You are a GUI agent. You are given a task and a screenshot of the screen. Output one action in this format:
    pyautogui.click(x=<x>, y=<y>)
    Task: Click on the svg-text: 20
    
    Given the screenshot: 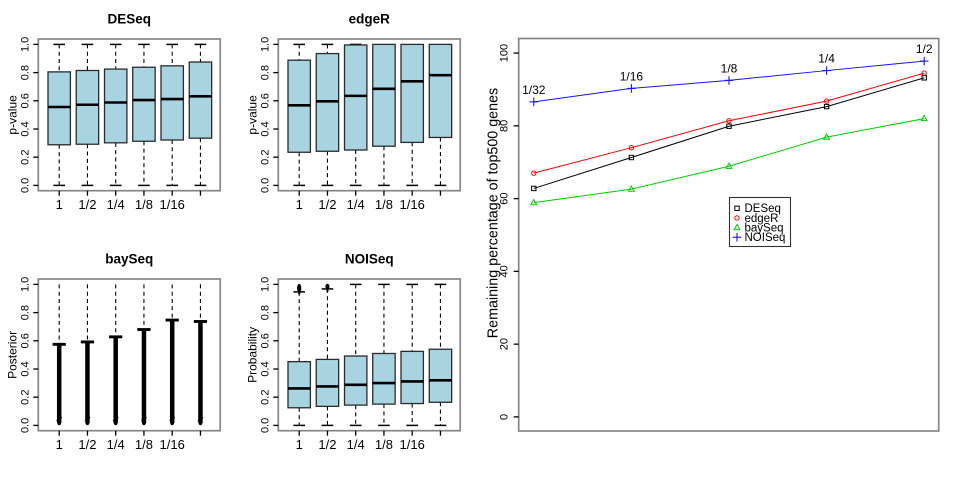 What is the action you would take?
    pyautogui.click(x=505, y=344)
    